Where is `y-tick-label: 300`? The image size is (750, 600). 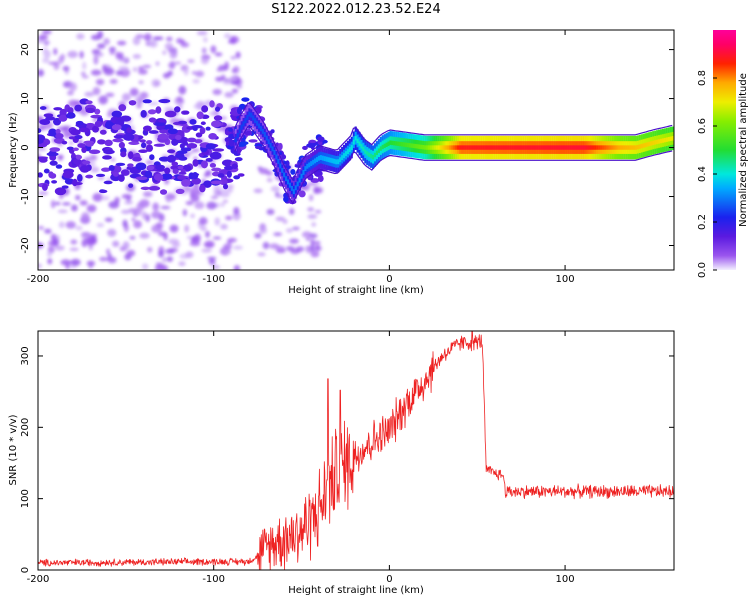 y-tick-label: 300 is located at coordinates (25, 355).